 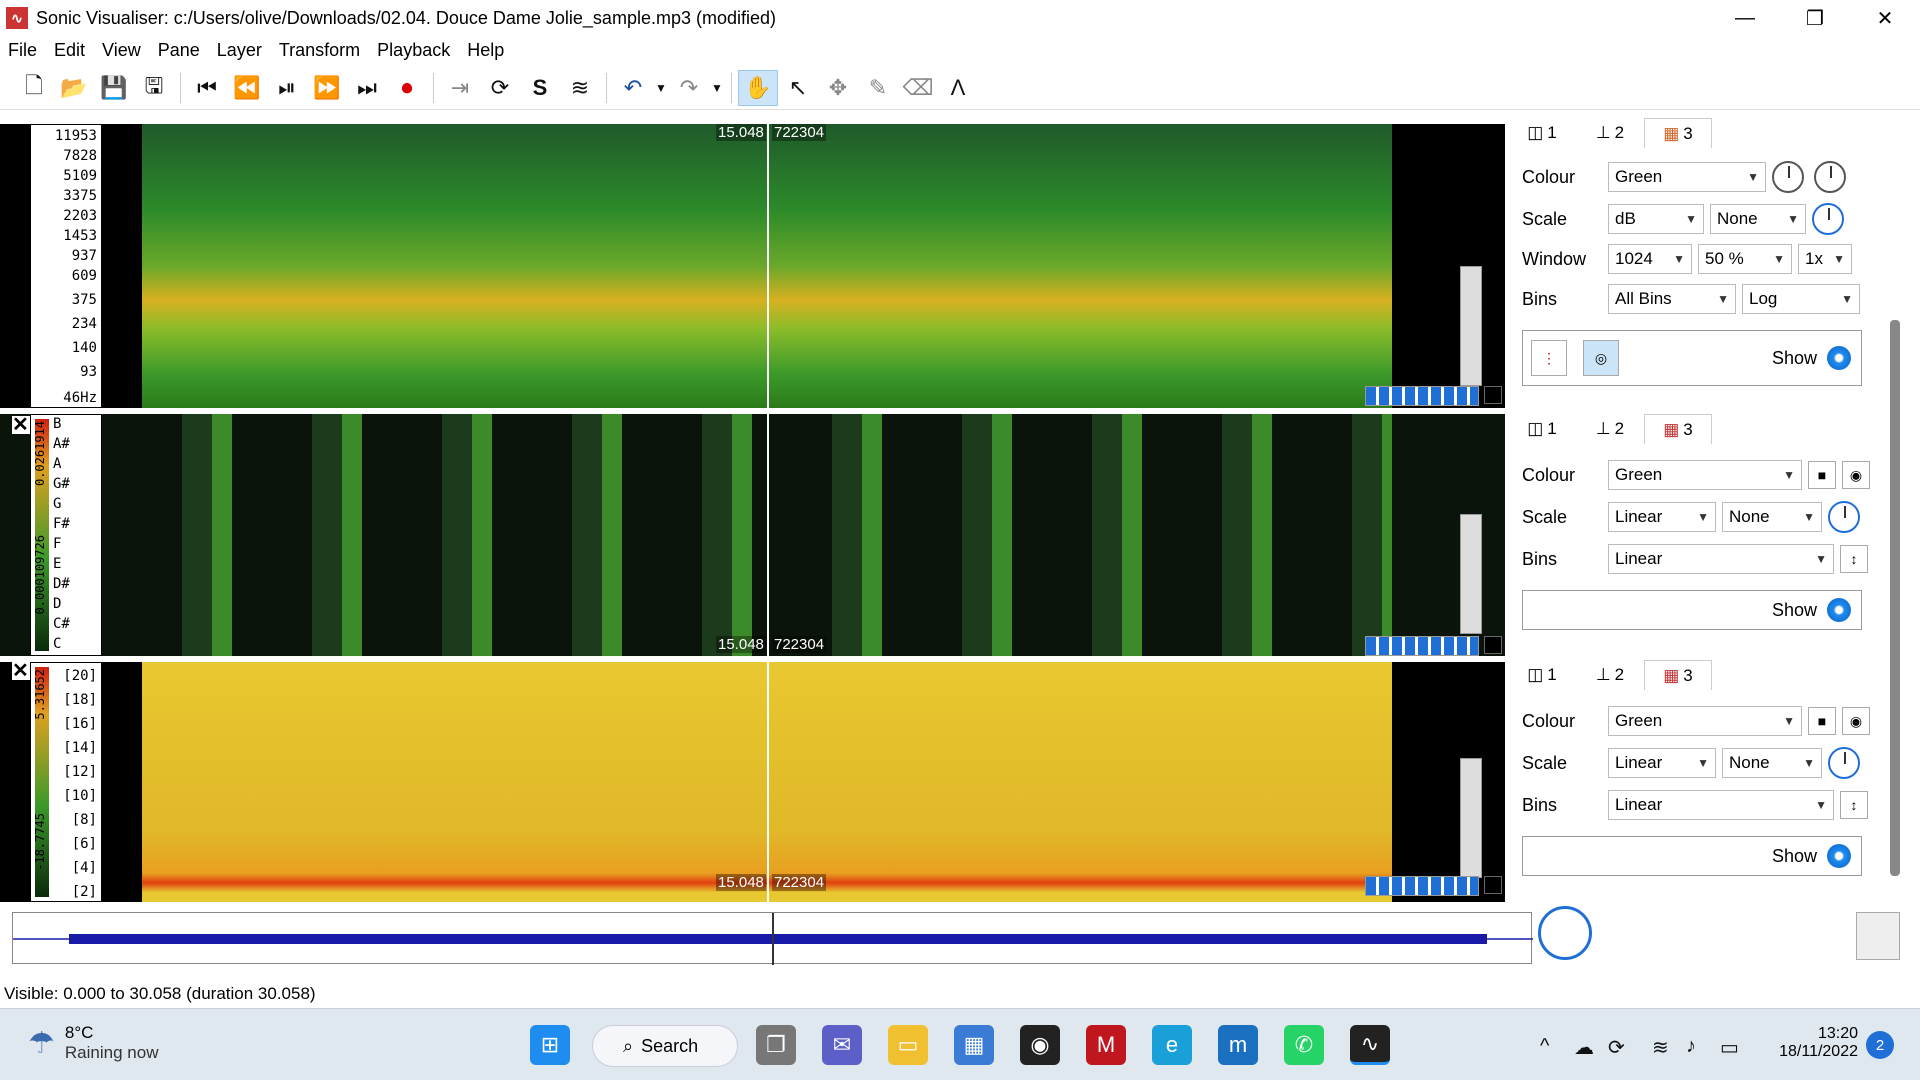 I want to click on wifi-icon: ≋, so click(x=1660, y=1048).